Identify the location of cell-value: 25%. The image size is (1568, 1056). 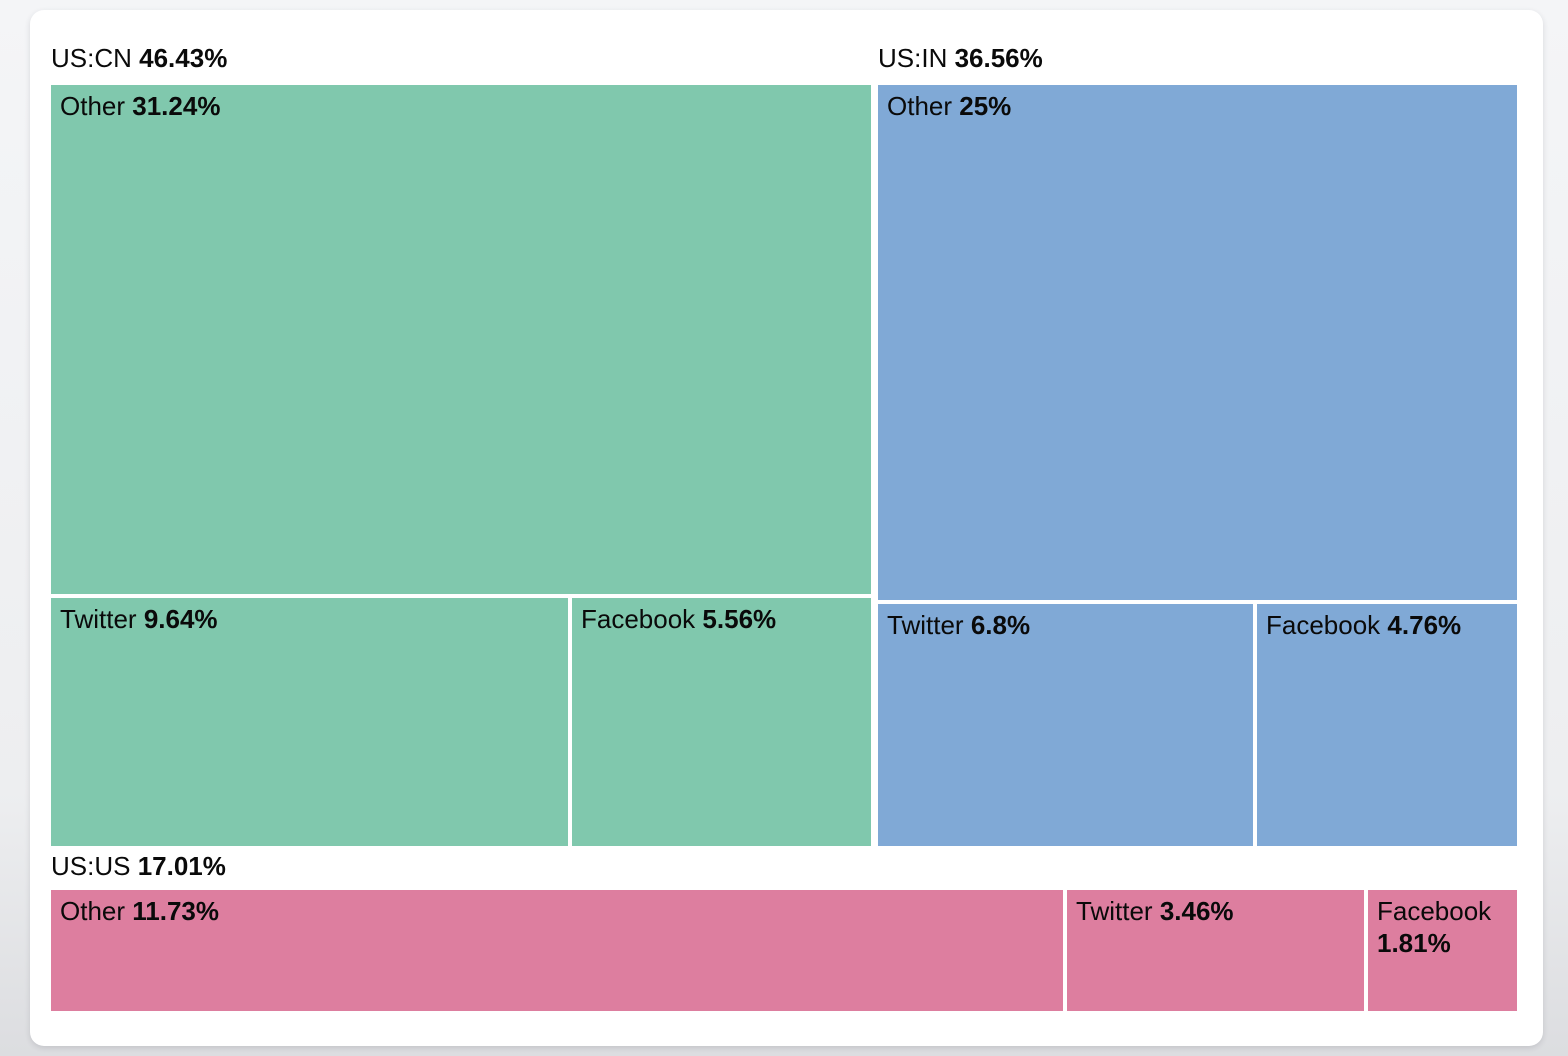
(985, 106).